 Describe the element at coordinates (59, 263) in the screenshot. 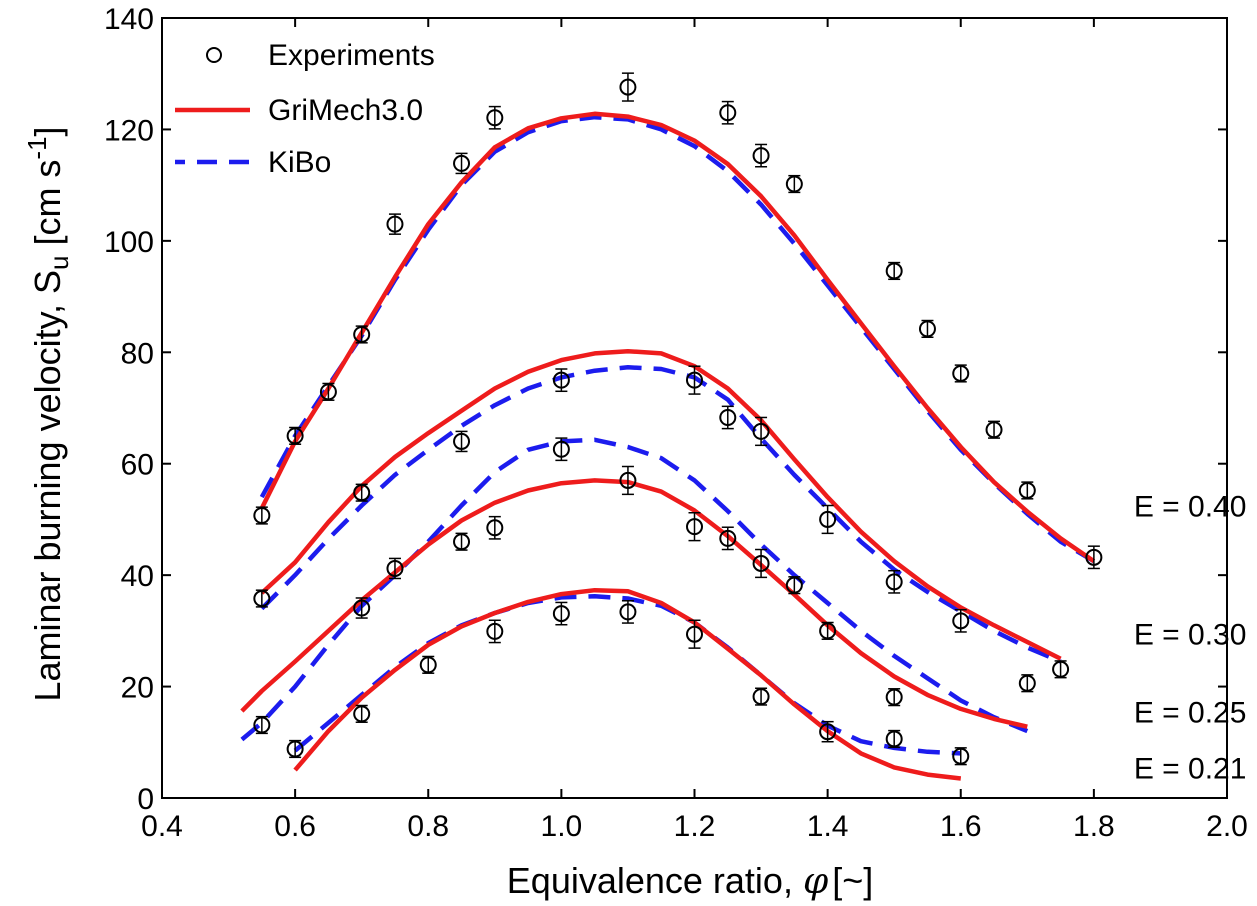

I see `y-axis-subscript: u` at that location.